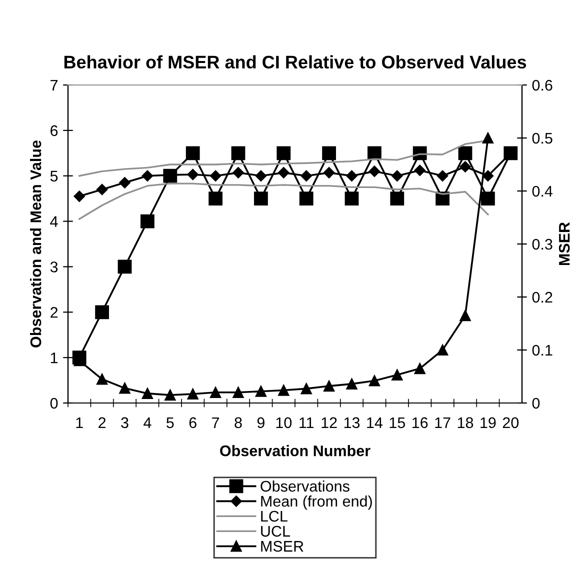  What do you see at coordinates (102, 422) in the screenshot?
I see `x-tick-label: 2` at bounding box center [102, 422].